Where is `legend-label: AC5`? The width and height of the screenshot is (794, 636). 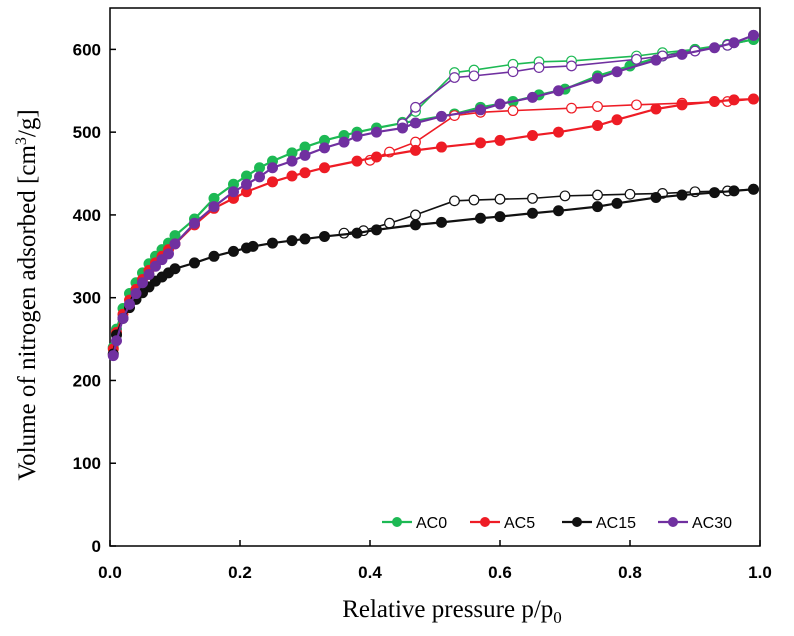
legend-label: AC5 is located at coordinates (519, 523).